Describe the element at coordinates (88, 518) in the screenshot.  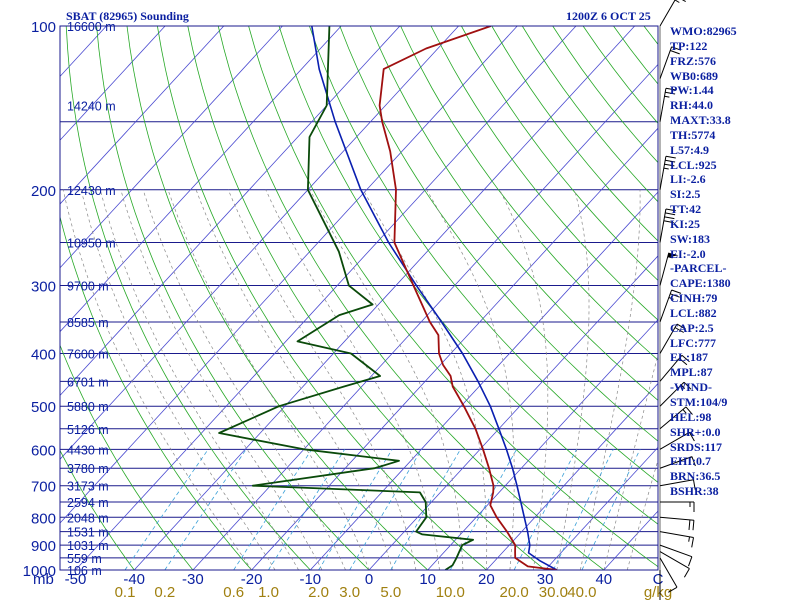
I see `height-label: 2048 m` at that location.